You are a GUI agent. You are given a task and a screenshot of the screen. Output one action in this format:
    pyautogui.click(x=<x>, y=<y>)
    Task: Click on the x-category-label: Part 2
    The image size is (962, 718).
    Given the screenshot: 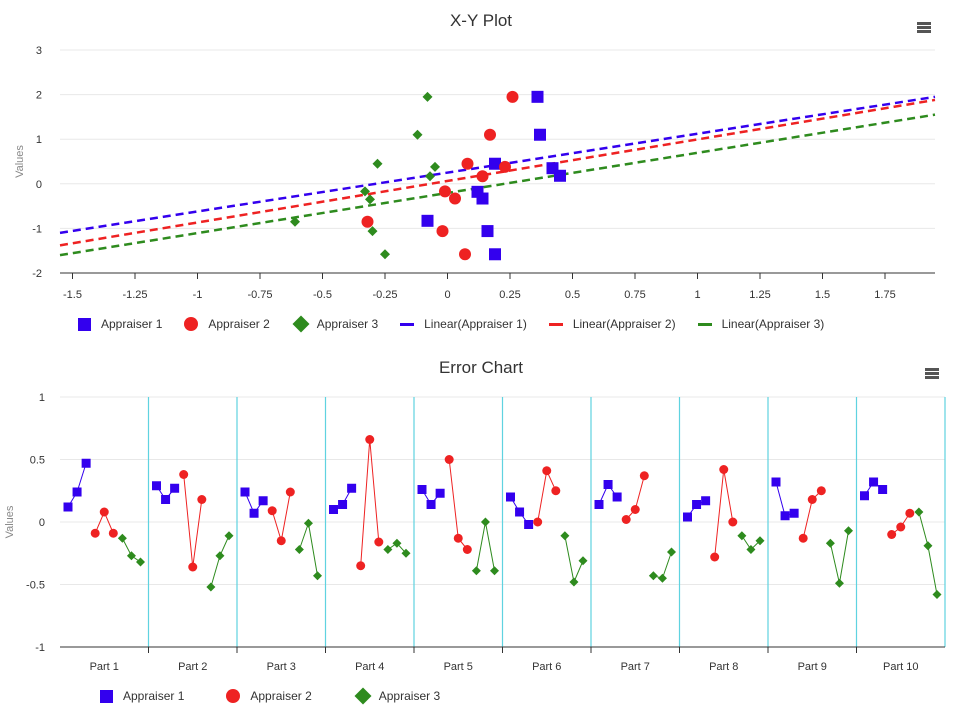 What is the action you would take?
    pyautogui.click(x=192, y=667)
    